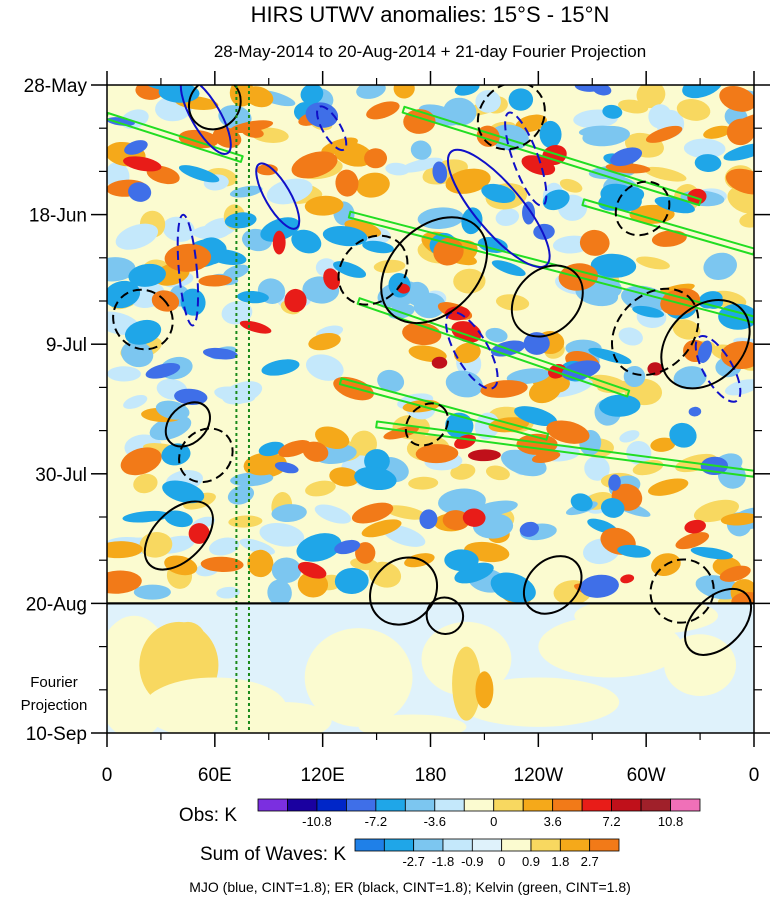  What do you see at coordinates (56, 604) in the screenshot?
I see `y-tick-label: 20-Aug` at bounding box center [56, 604].